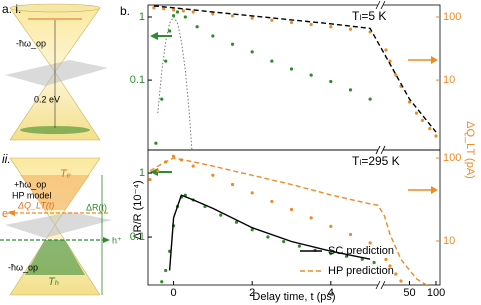 The height and width of the screenshot is (305, 481). Describe the element at coordinates (96, 207) in the screenshot. I see `label: ΔR(t)` at that location.